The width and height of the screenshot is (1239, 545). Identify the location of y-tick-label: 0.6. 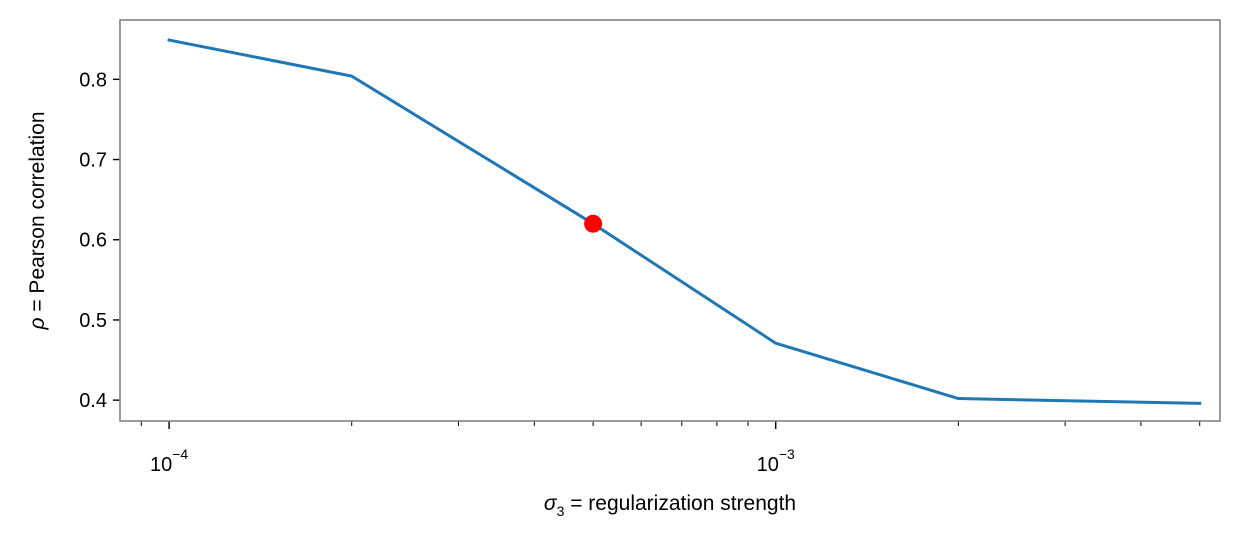
(93, 241).